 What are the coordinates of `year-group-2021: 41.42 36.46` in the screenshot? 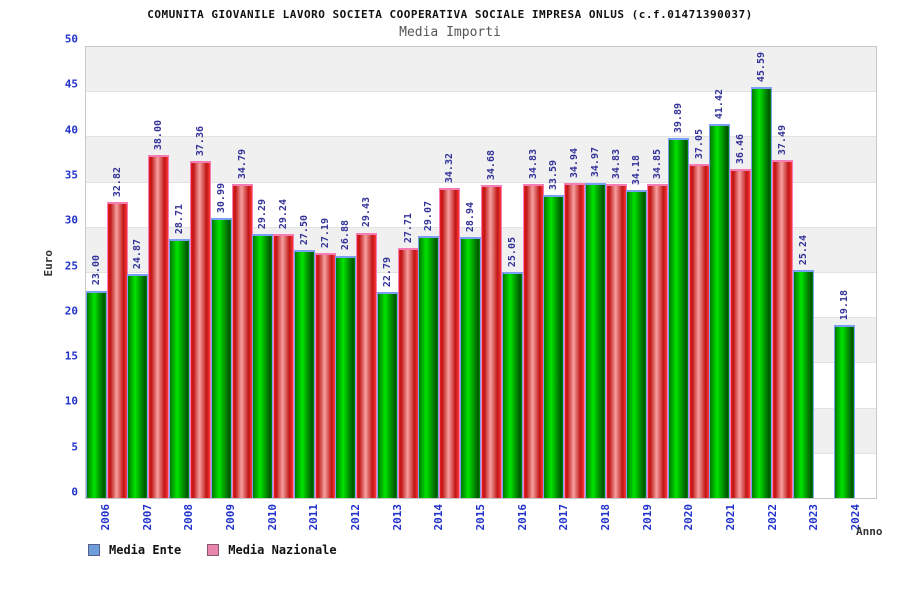 It's located at (730, 272).